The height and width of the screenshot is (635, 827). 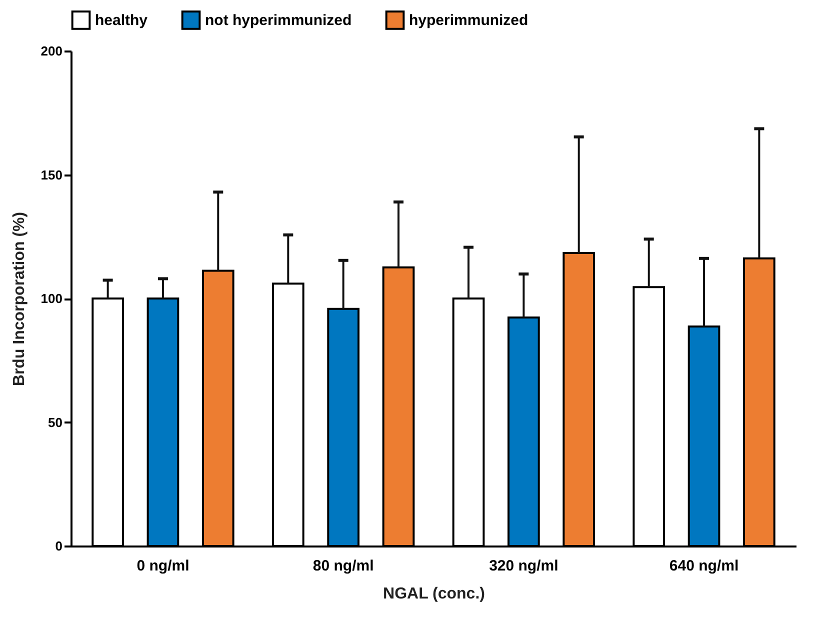 What do you see at coordinates (523, 566) in the screenshot?
I see `x-tick-label: 320 ng/ml` at bounding box center [523, 566].